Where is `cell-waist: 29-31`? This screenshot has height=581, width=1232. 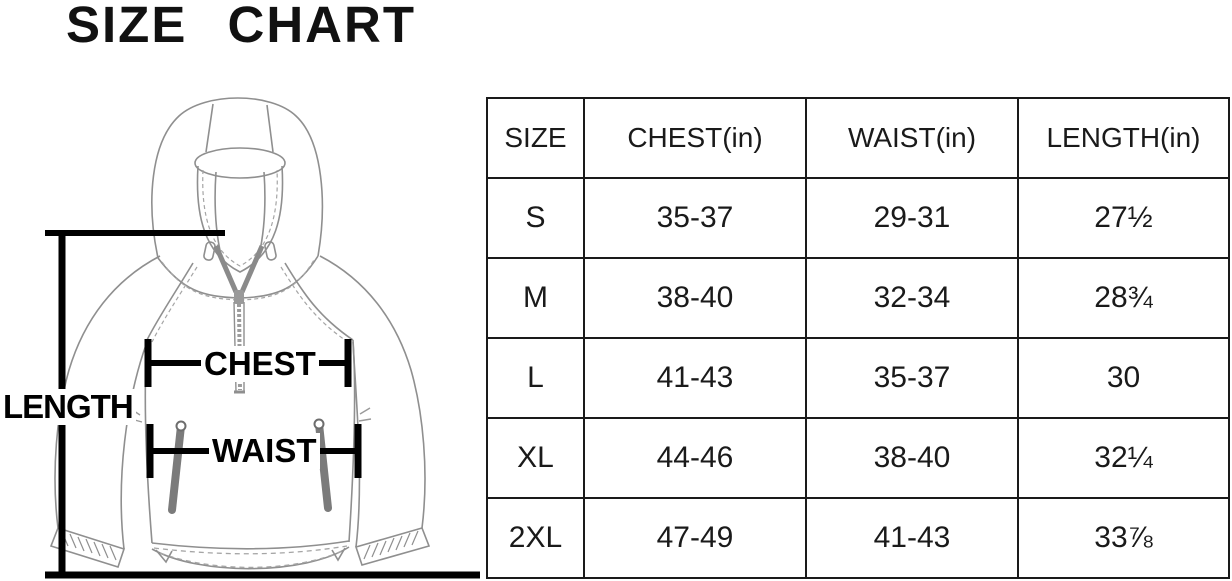
cell-waist: 29-31 is located at coordinates (912, 218).